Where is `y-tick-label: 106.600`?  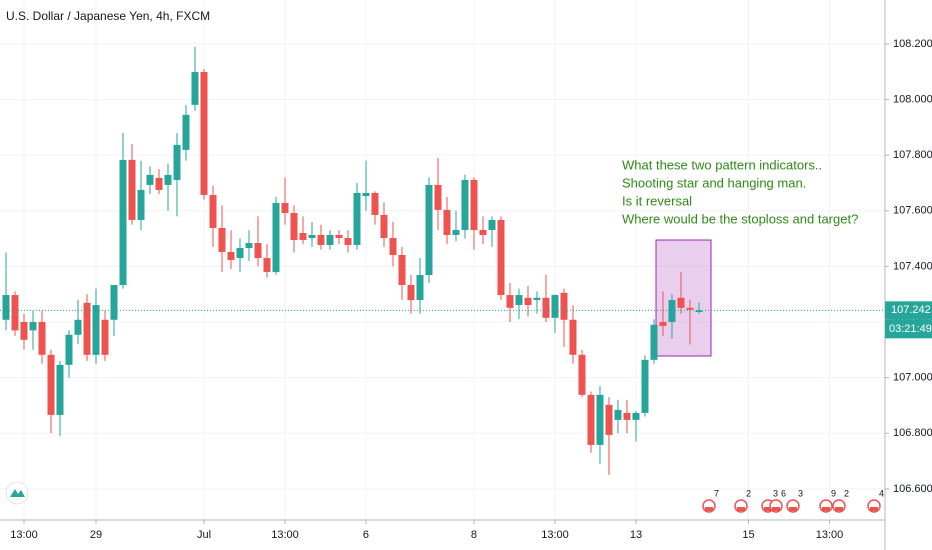 y-tick-label: 106.600 is located at coordinates (912, 489).